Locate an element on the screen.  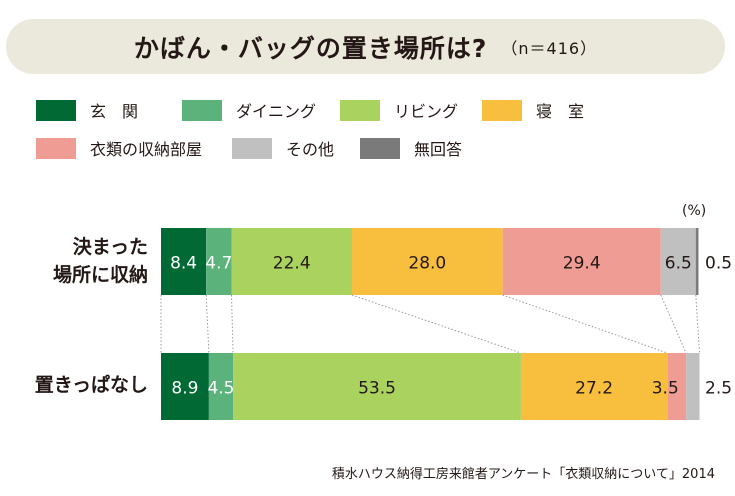
legend-label: ダイニング is located at coordinates (276, 111).